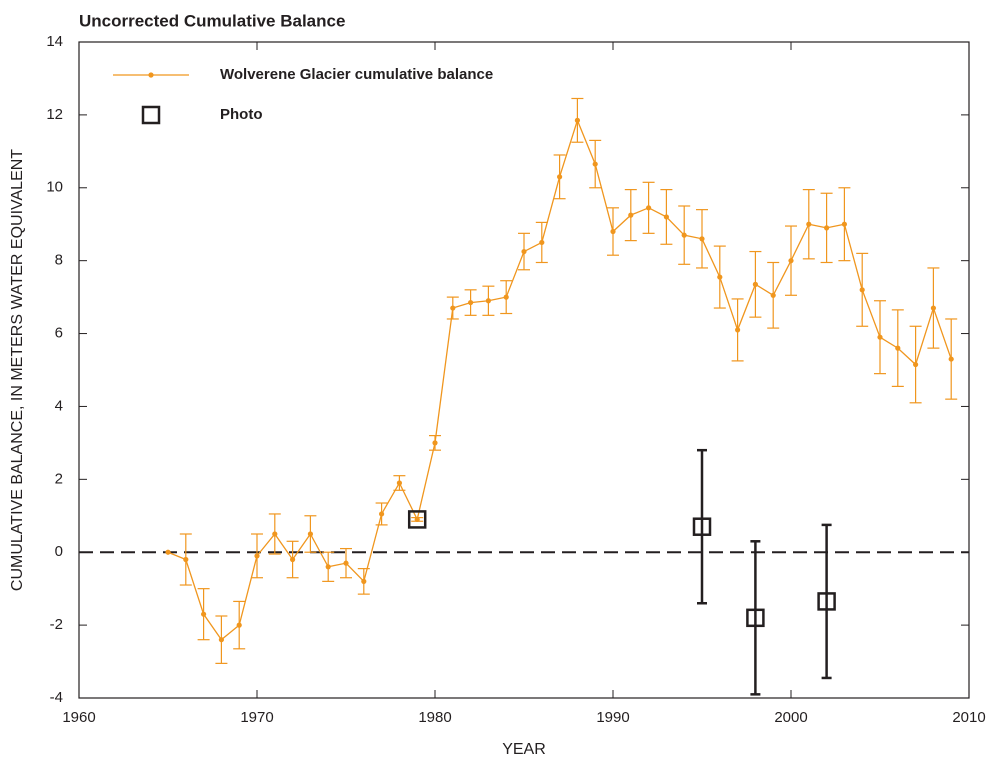 The height and width of the screenshot is (764, 993). What do you see at coordinates (434, 717) in the screenshot?
I see `x-tick-label: 1980` at bounding box center [434, 717].